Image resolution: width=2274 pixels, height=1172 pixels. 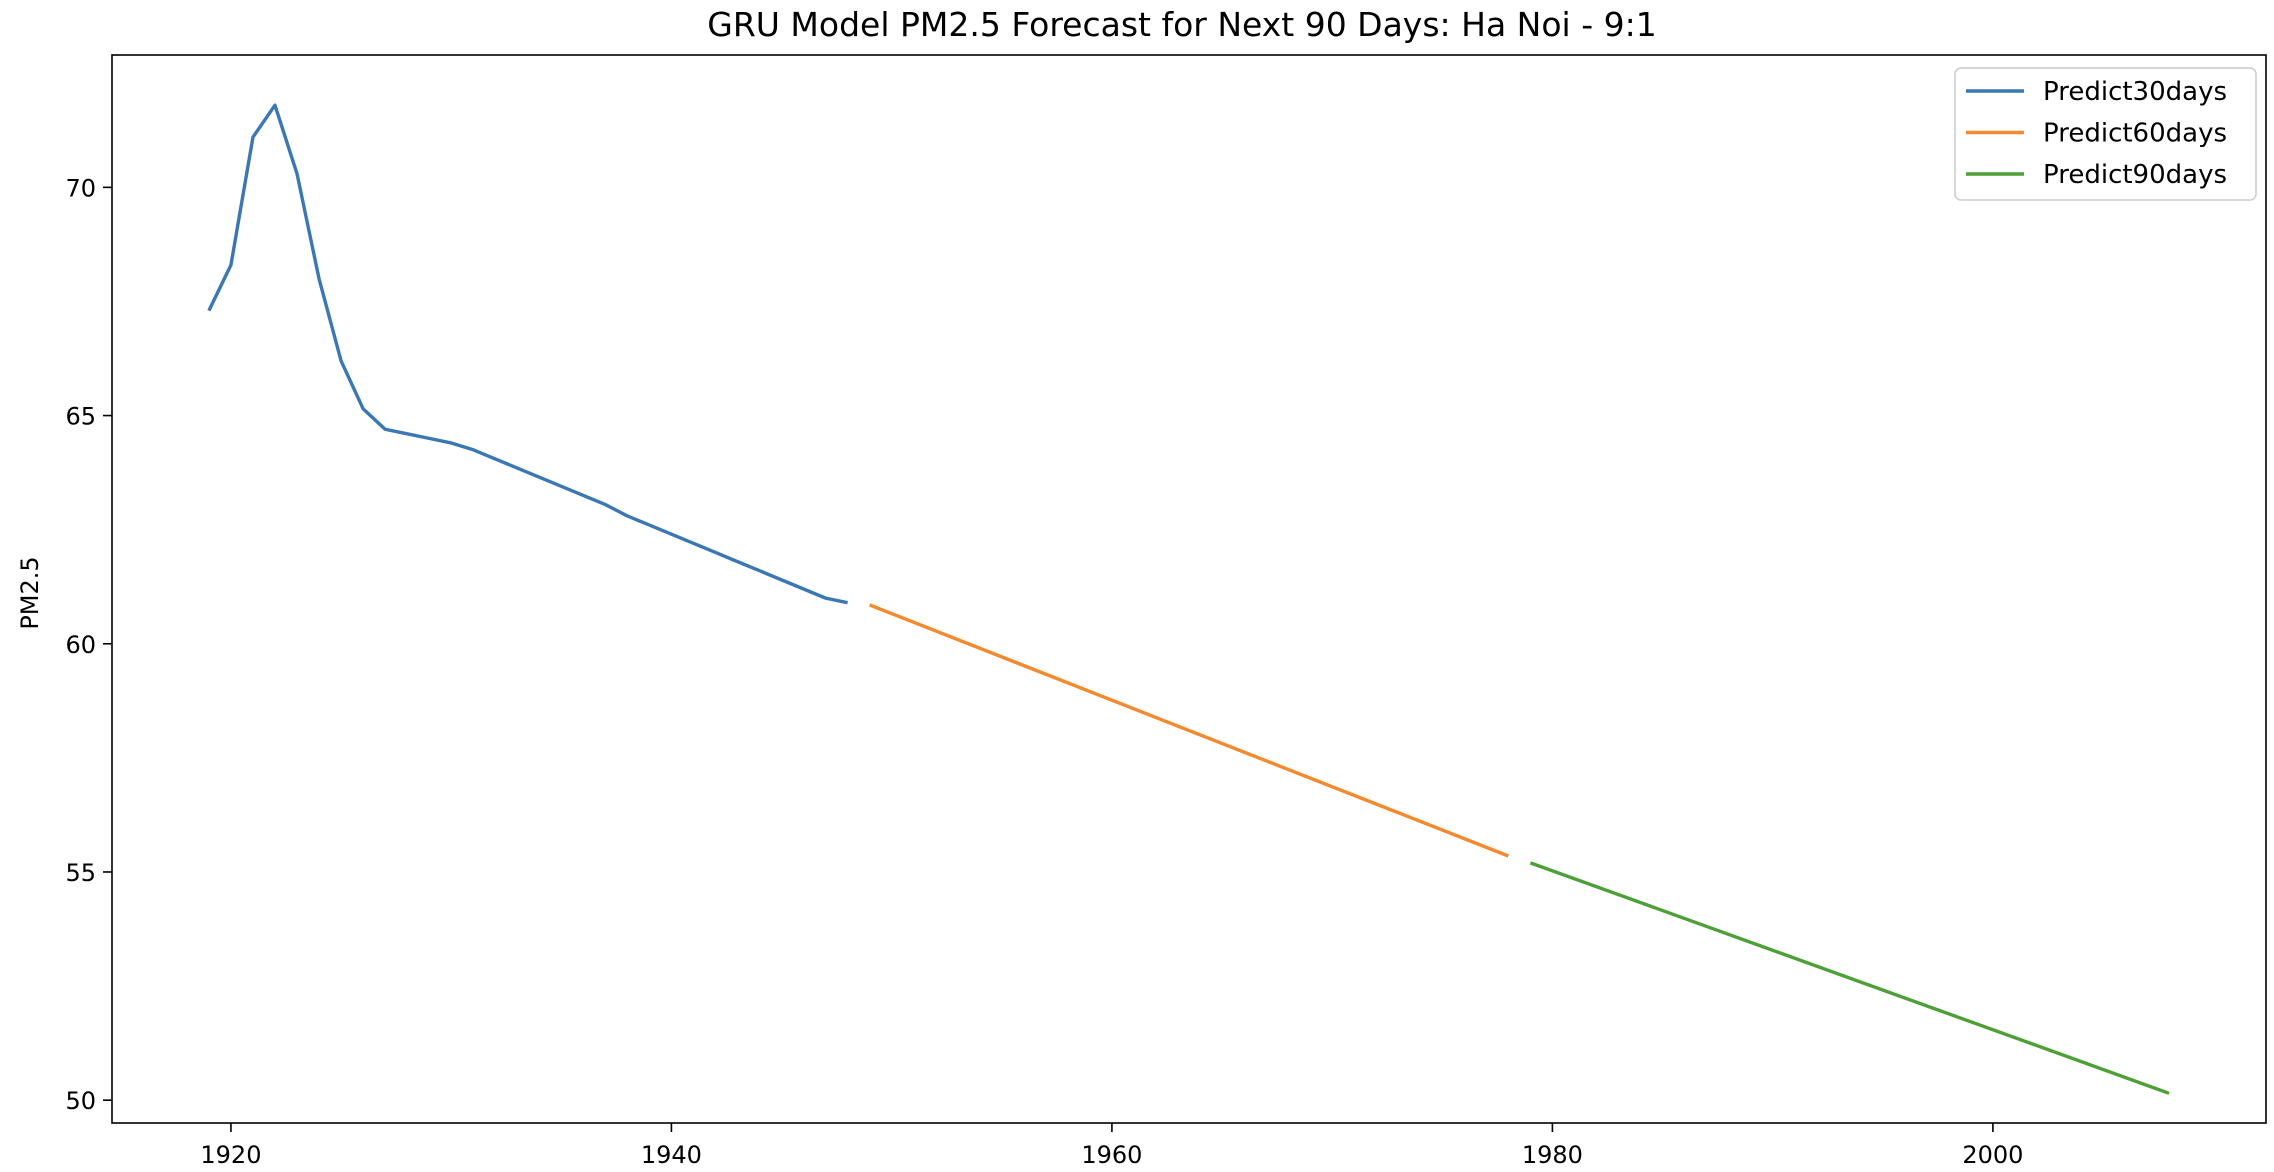 I want to click on y-tick-label: 65, so click(x=80, y=417).